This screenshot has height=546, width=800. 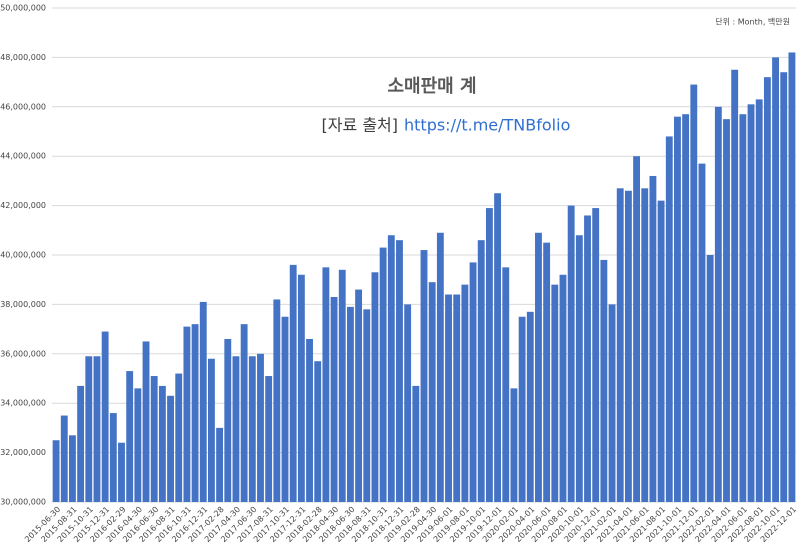 What do you see at coordinates (487, 125) in the screenshot?
I see `source-url: https://t.me/TNBfolio` at bounding box center [487, 125].